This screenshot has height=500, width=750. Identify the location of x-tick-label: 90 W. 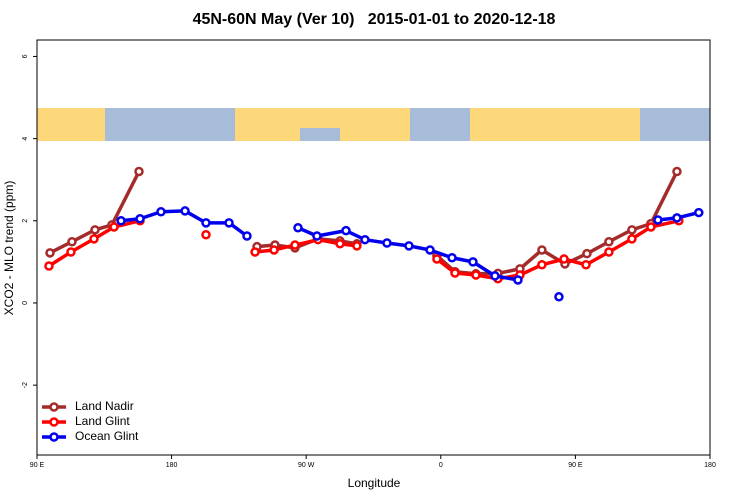
(306, 465).